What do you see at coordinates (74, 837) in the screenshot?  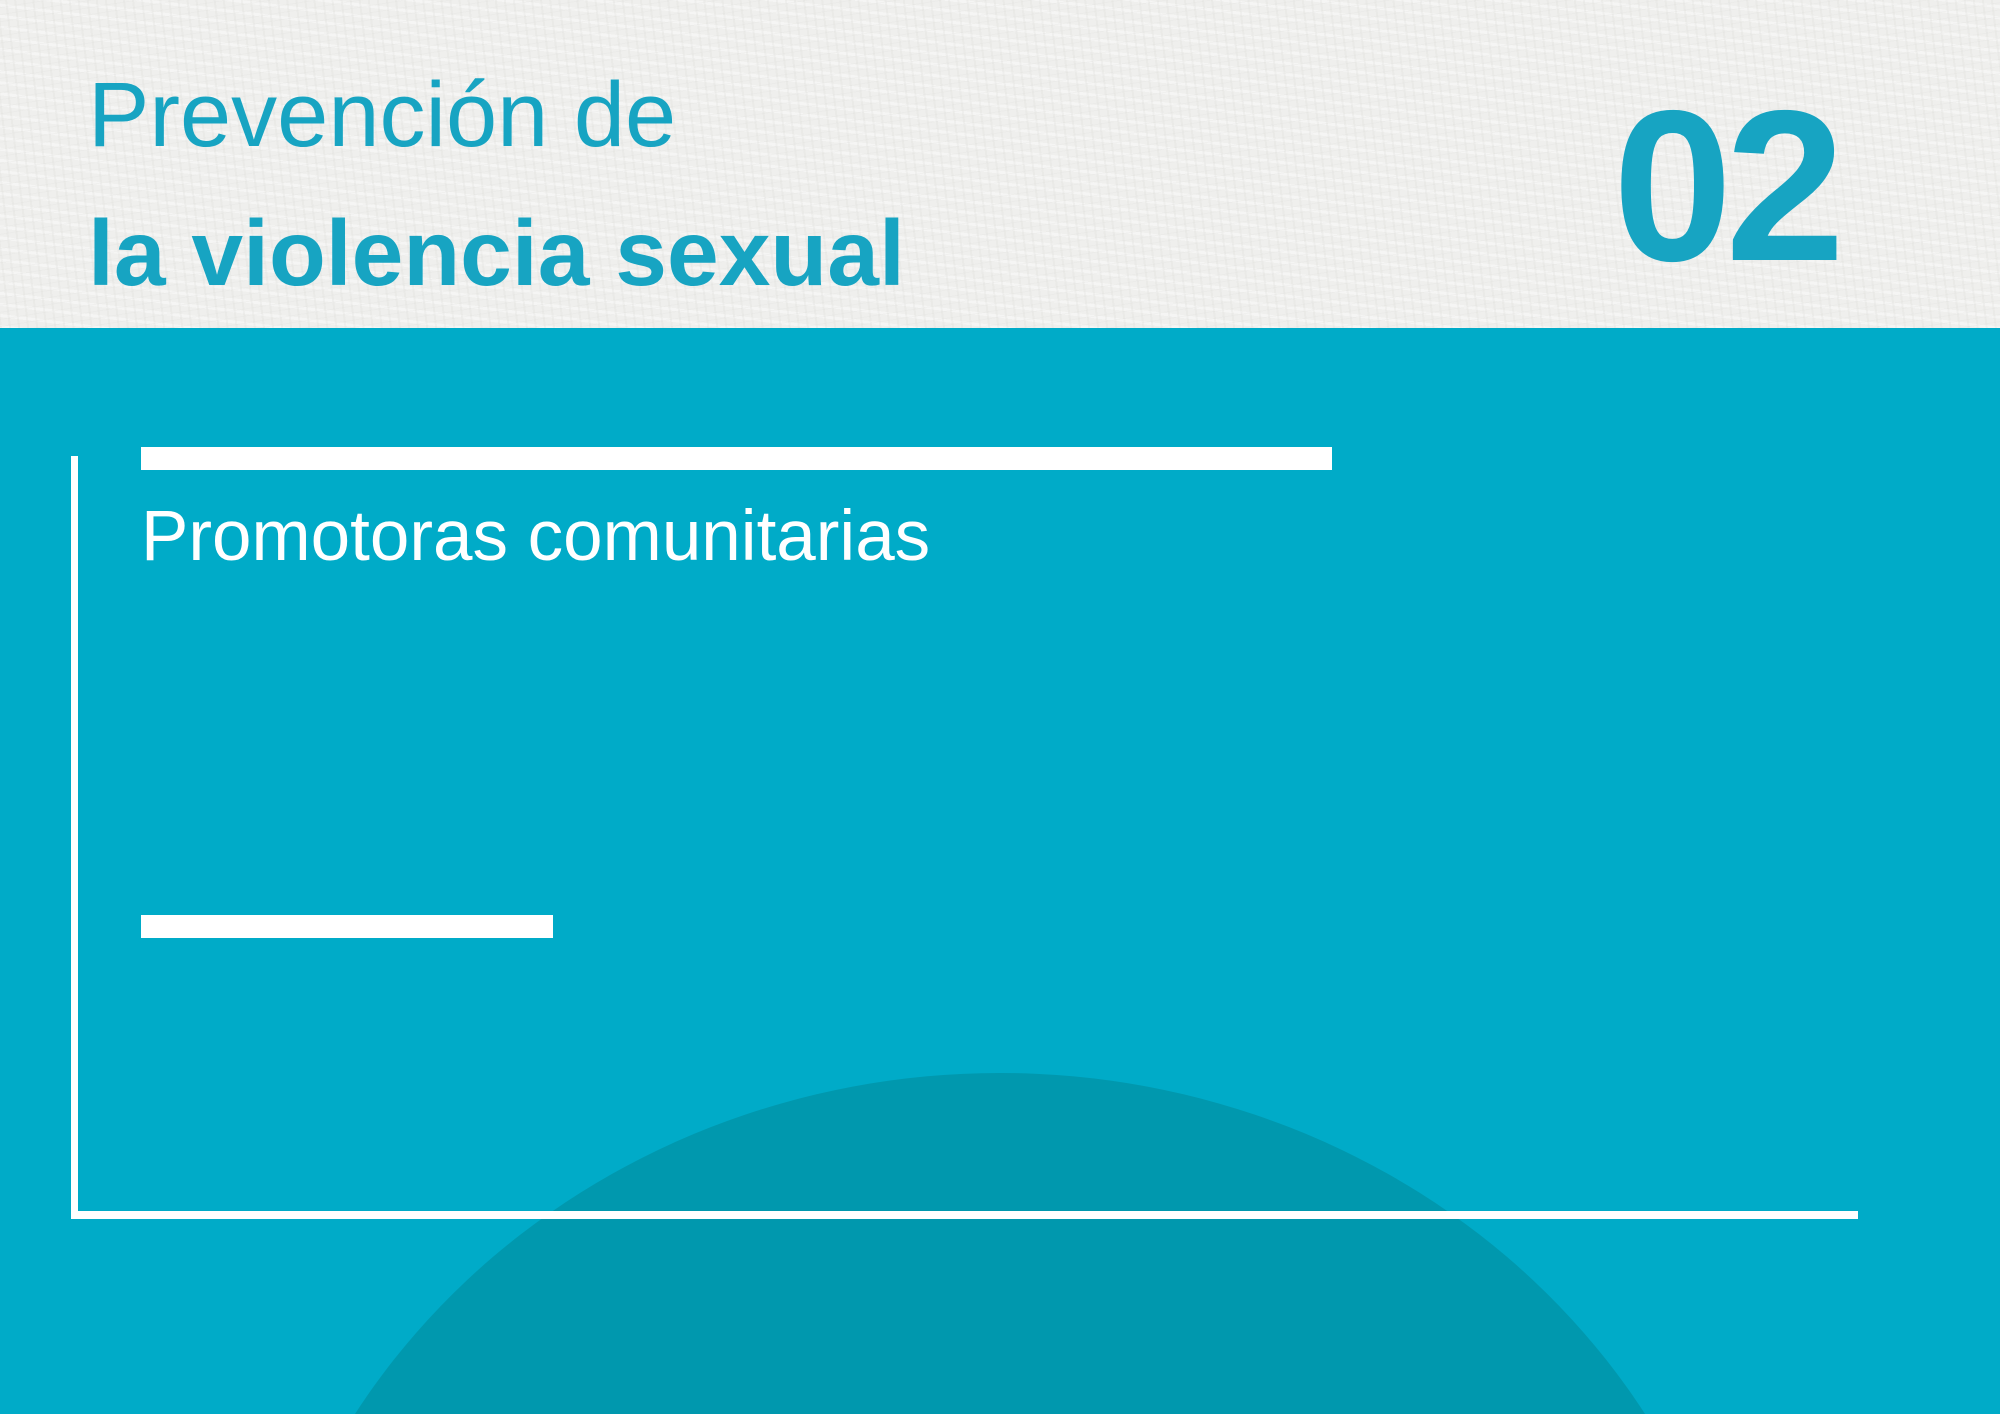 I see `vertical-rule` at bounding box center [74, 837].